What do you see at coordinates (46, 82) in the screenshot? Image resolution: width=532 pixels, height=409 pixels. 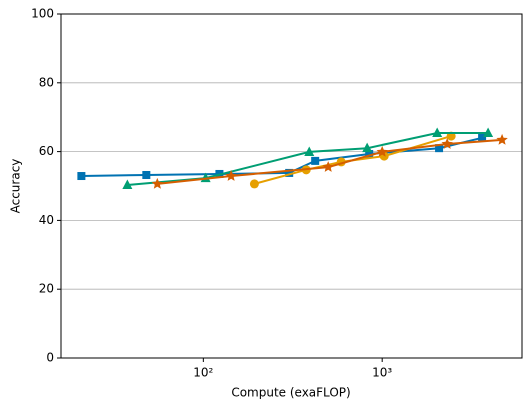 I see `y-tick-label: 80` at bounding box center [46, 82].